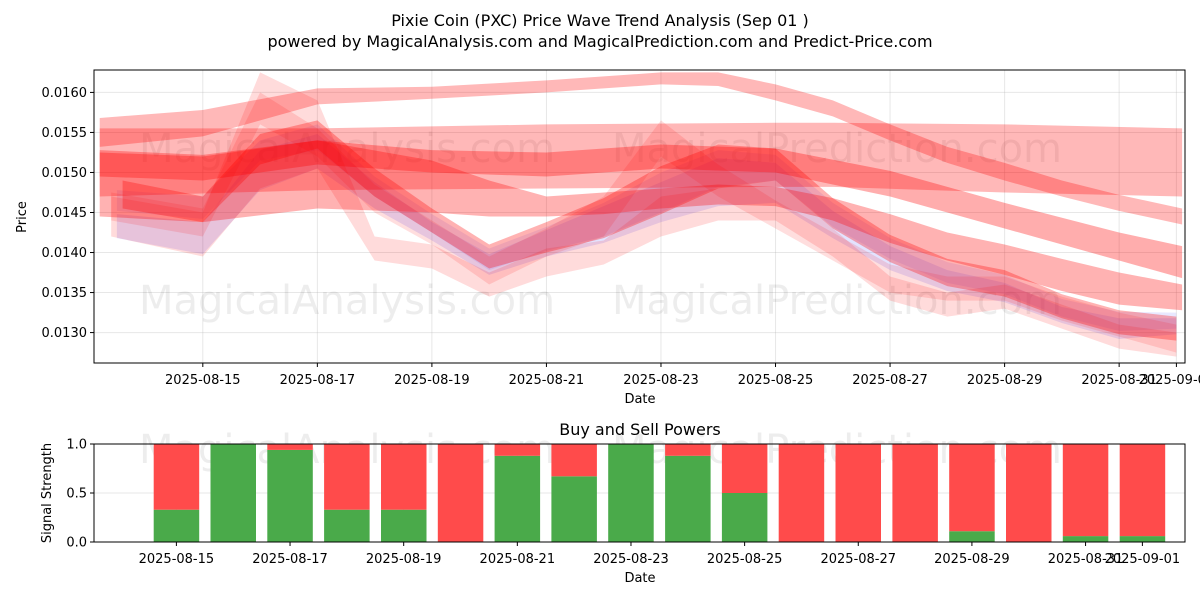  What do you see at coordinates (518, 559) in the screenshot?
I see `power-x-tick-label: 2025-08-21` at bounding box center [518, 559].